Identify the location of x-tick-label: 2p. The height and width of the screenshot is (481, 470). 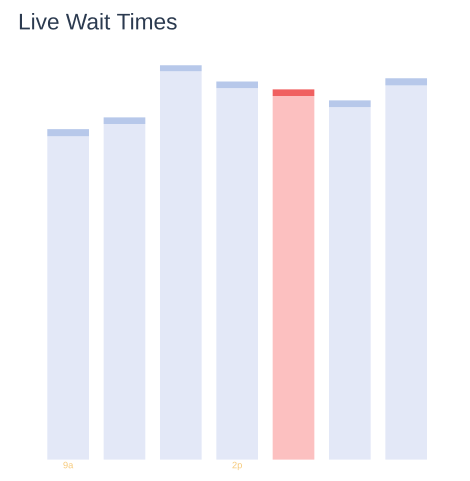
(237, 466).